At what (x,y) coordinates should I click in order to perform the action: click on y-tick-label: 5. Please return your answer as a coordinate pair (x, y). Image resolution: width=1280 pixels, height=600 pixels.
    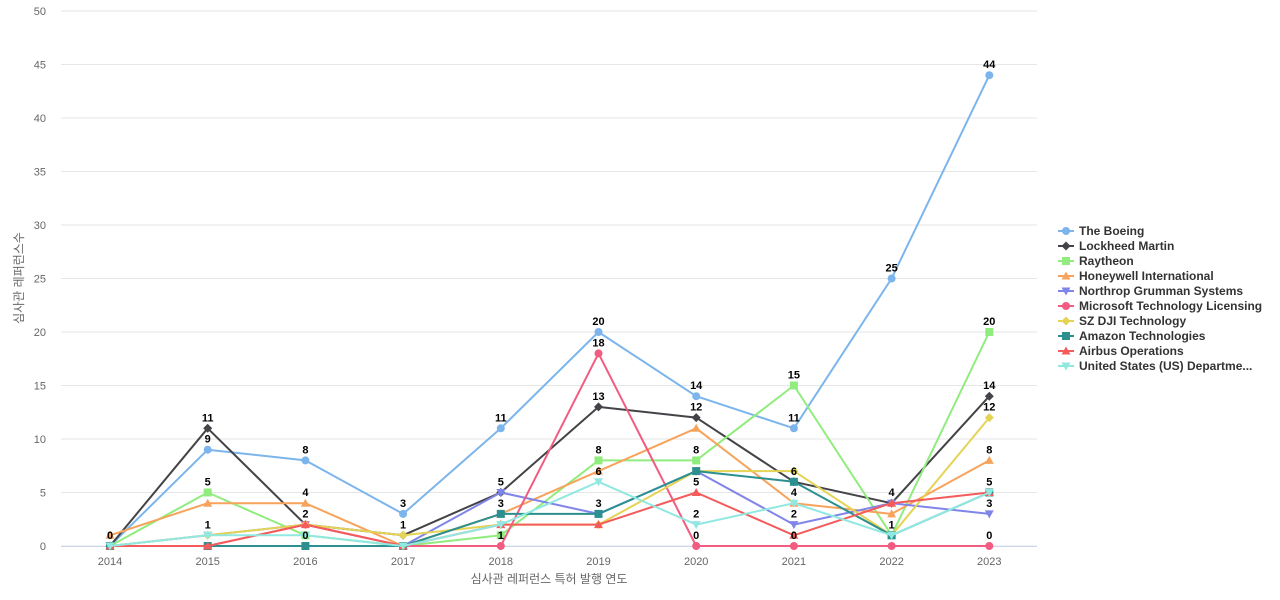
    Looking at the image, I should click on (43, 494).